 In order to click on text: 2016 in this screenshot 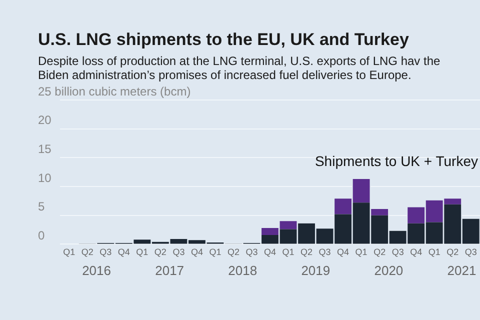, I will do `click(96, 270)`.